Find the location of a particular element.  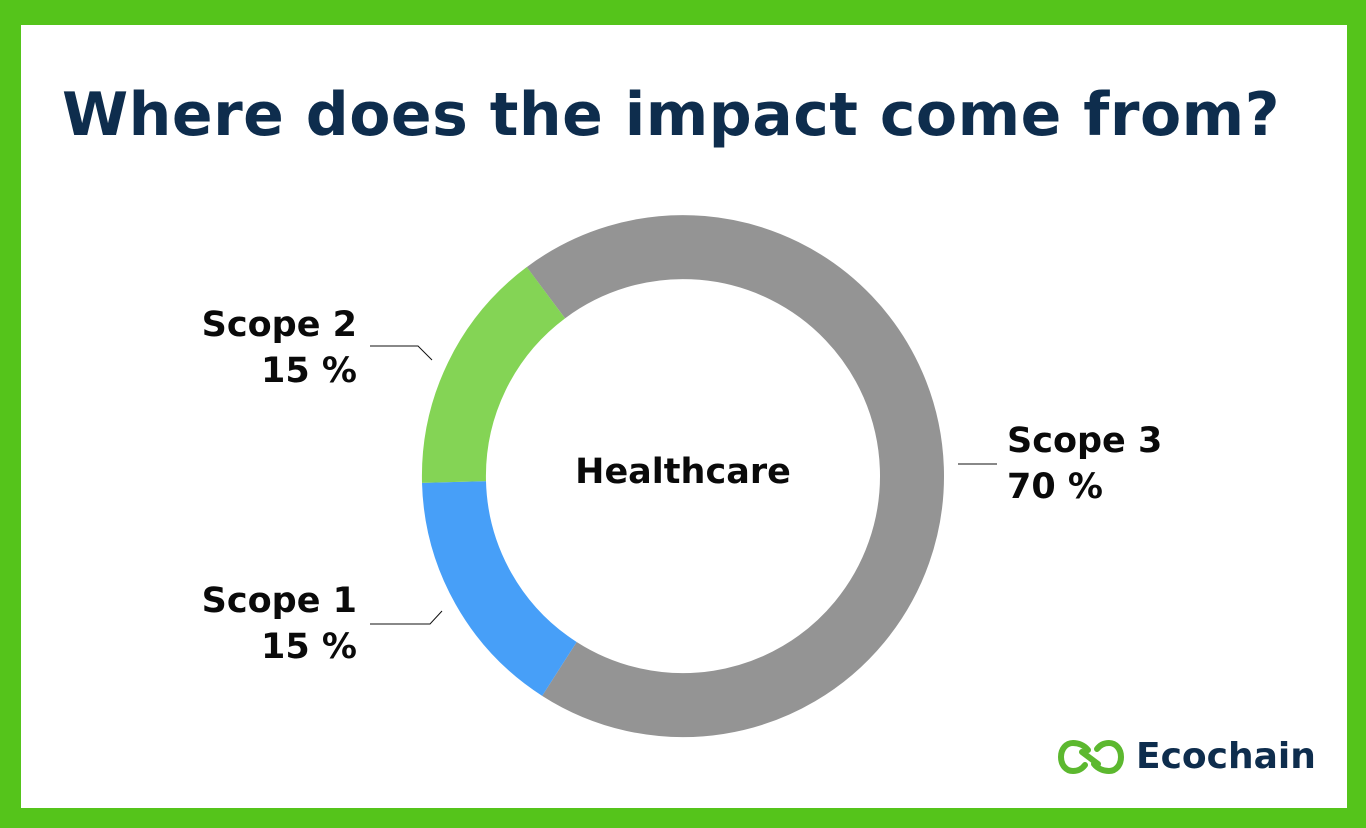

brand-logo: Ecochain is located at coordinates (1187, 756).